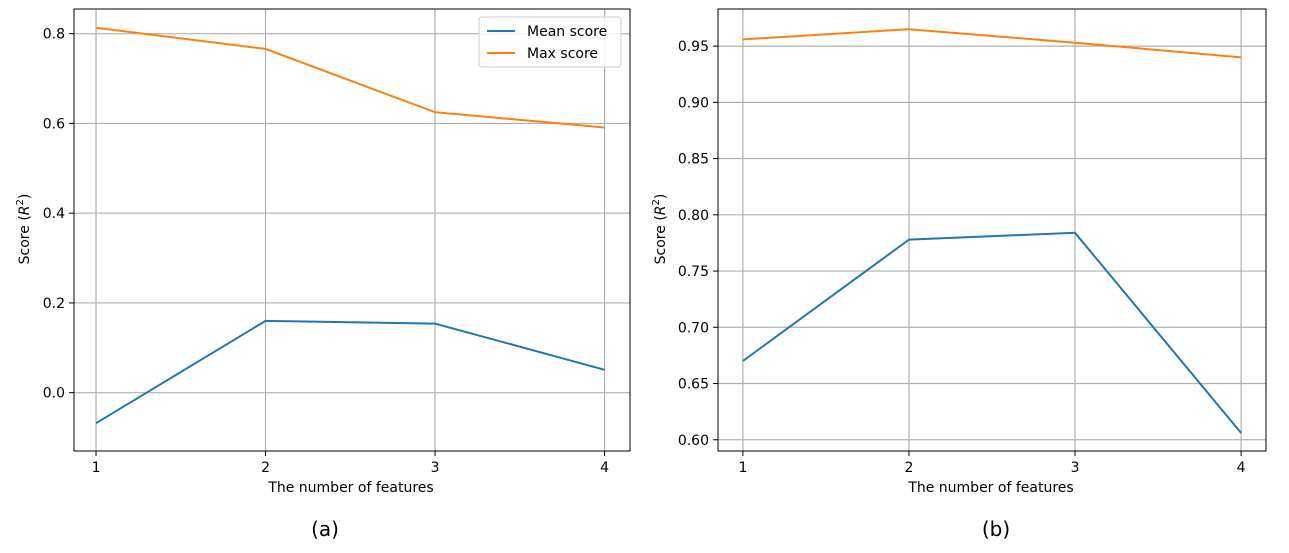 The image size is (1289, 553). What do you see at coordinates (567, 32) in the screenshot?
I see `legend-label: Mean score` at bounding box center [567, 32].